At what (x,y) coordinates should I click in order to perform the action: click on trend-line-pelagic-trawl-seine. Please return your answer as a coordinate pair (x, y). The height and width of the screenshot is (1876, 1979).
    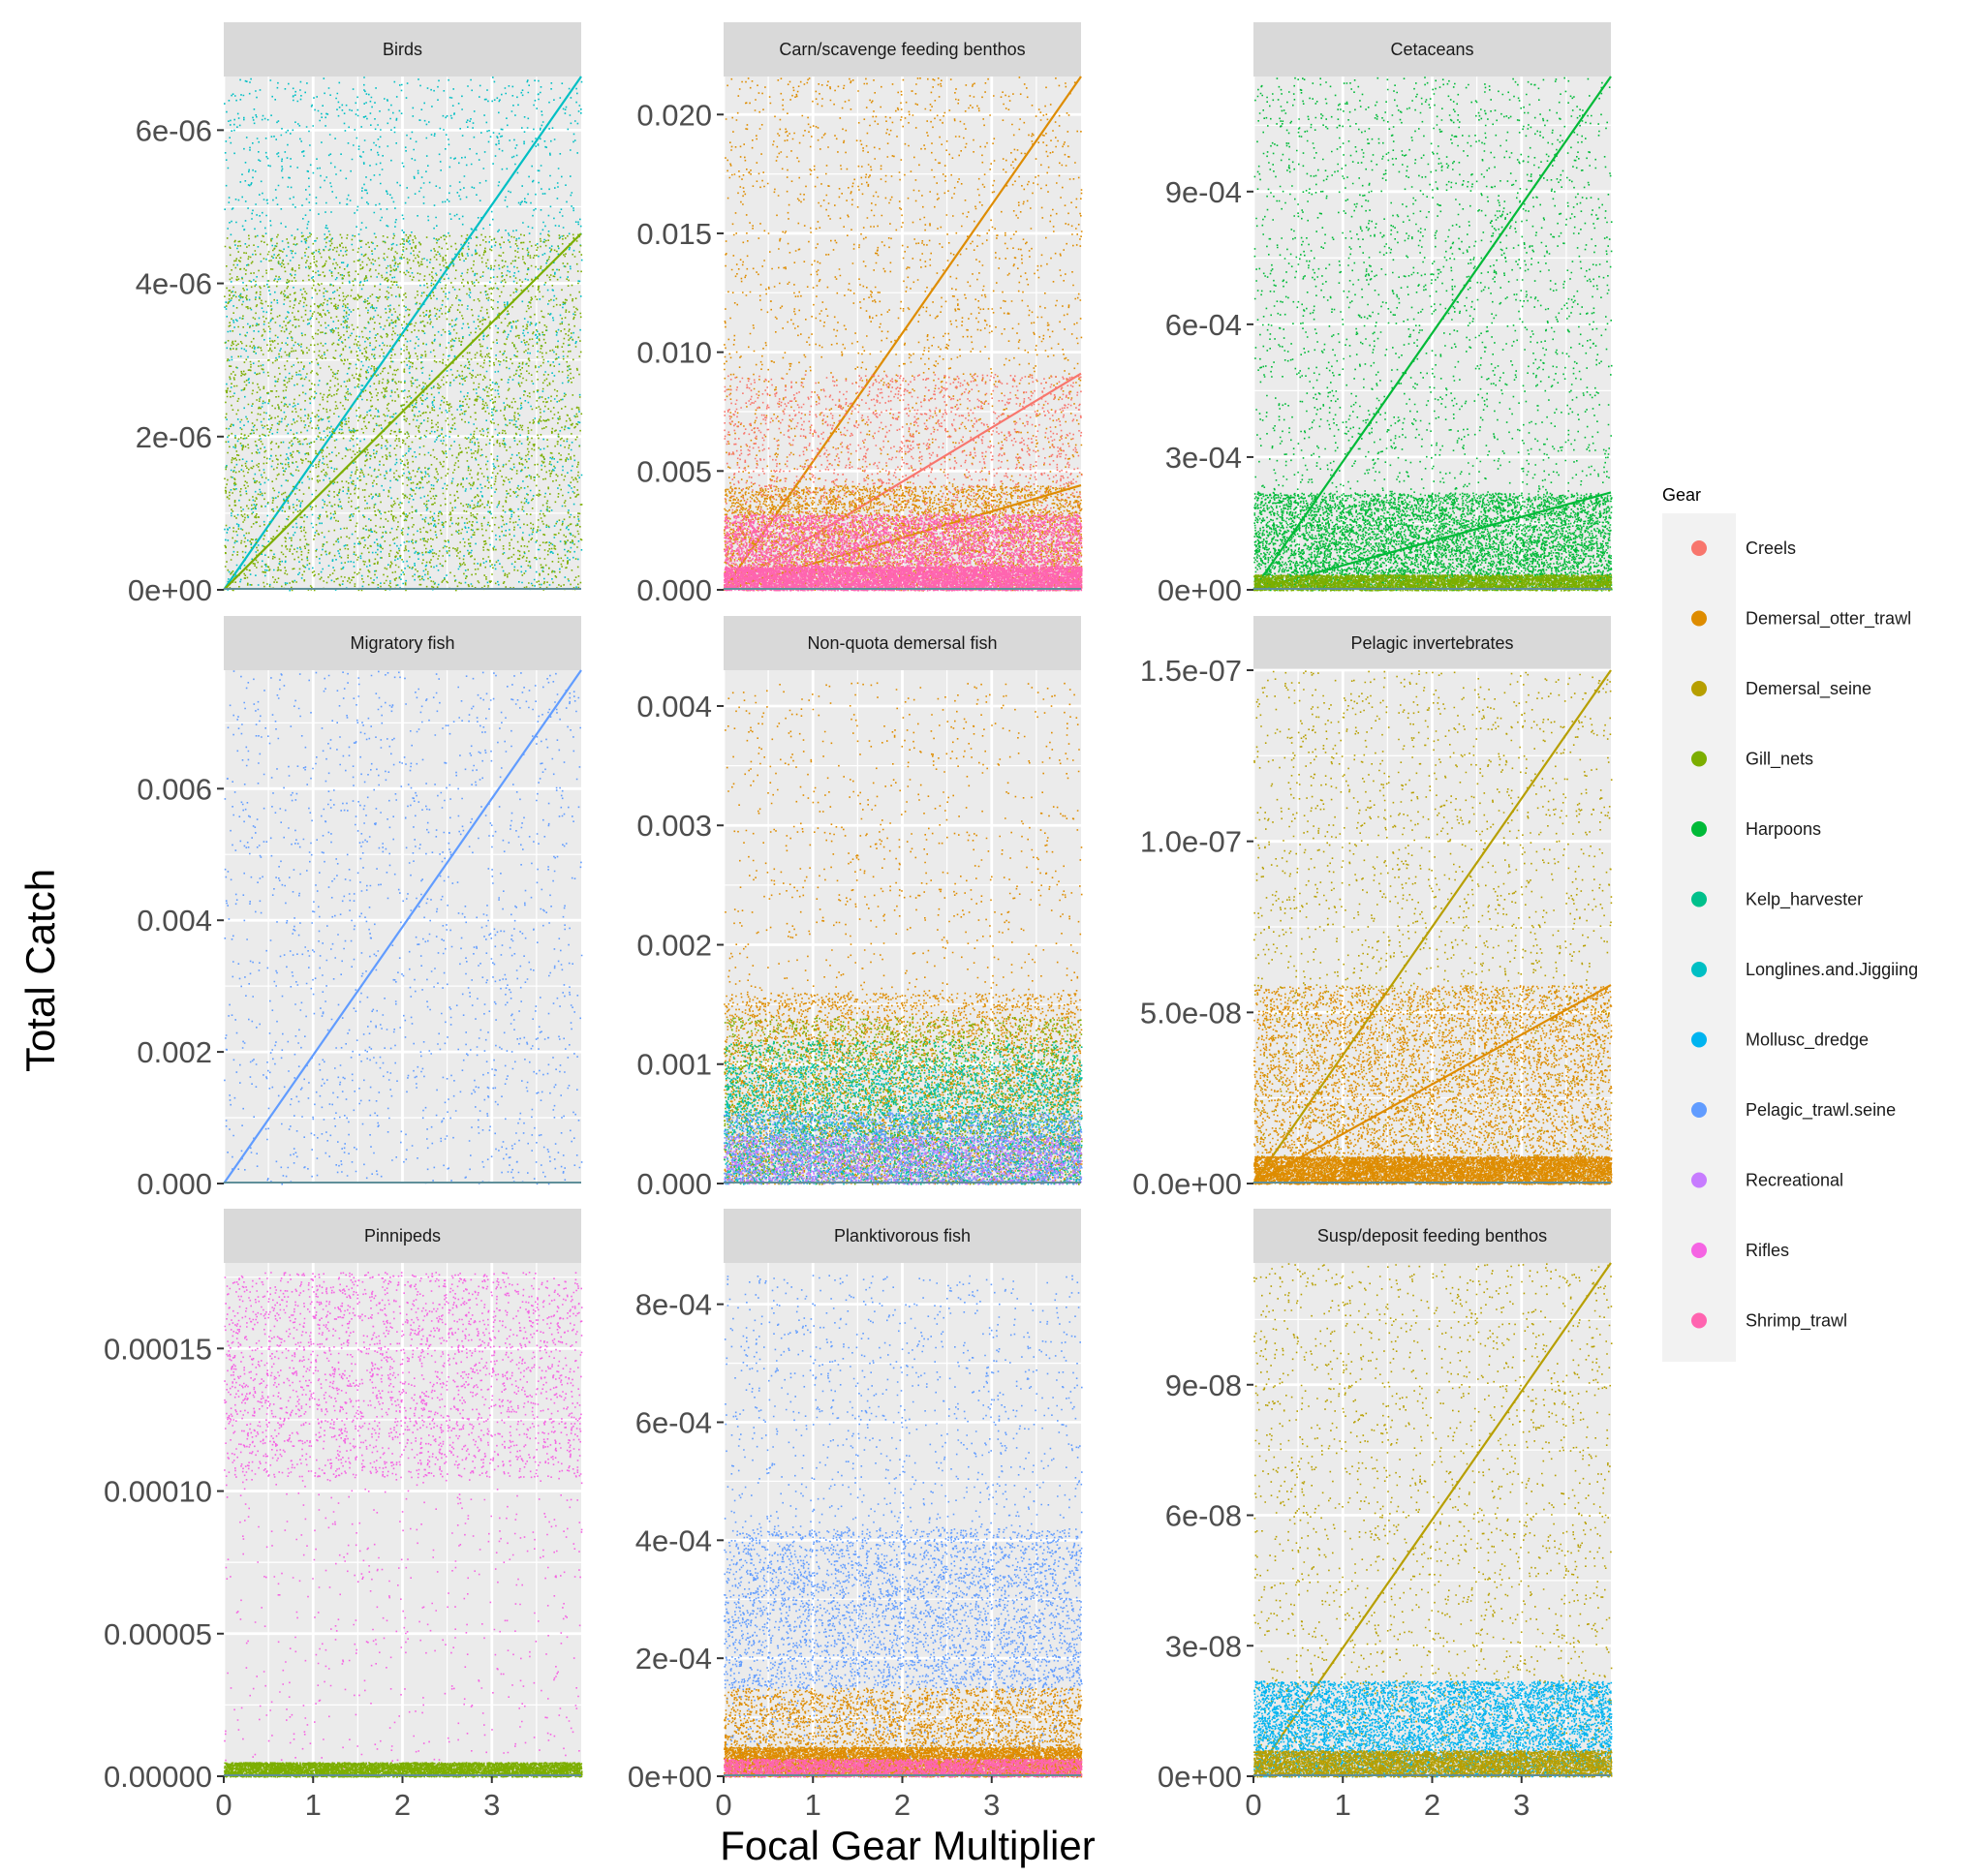
    Looking at the image, I should click on (403, 927).